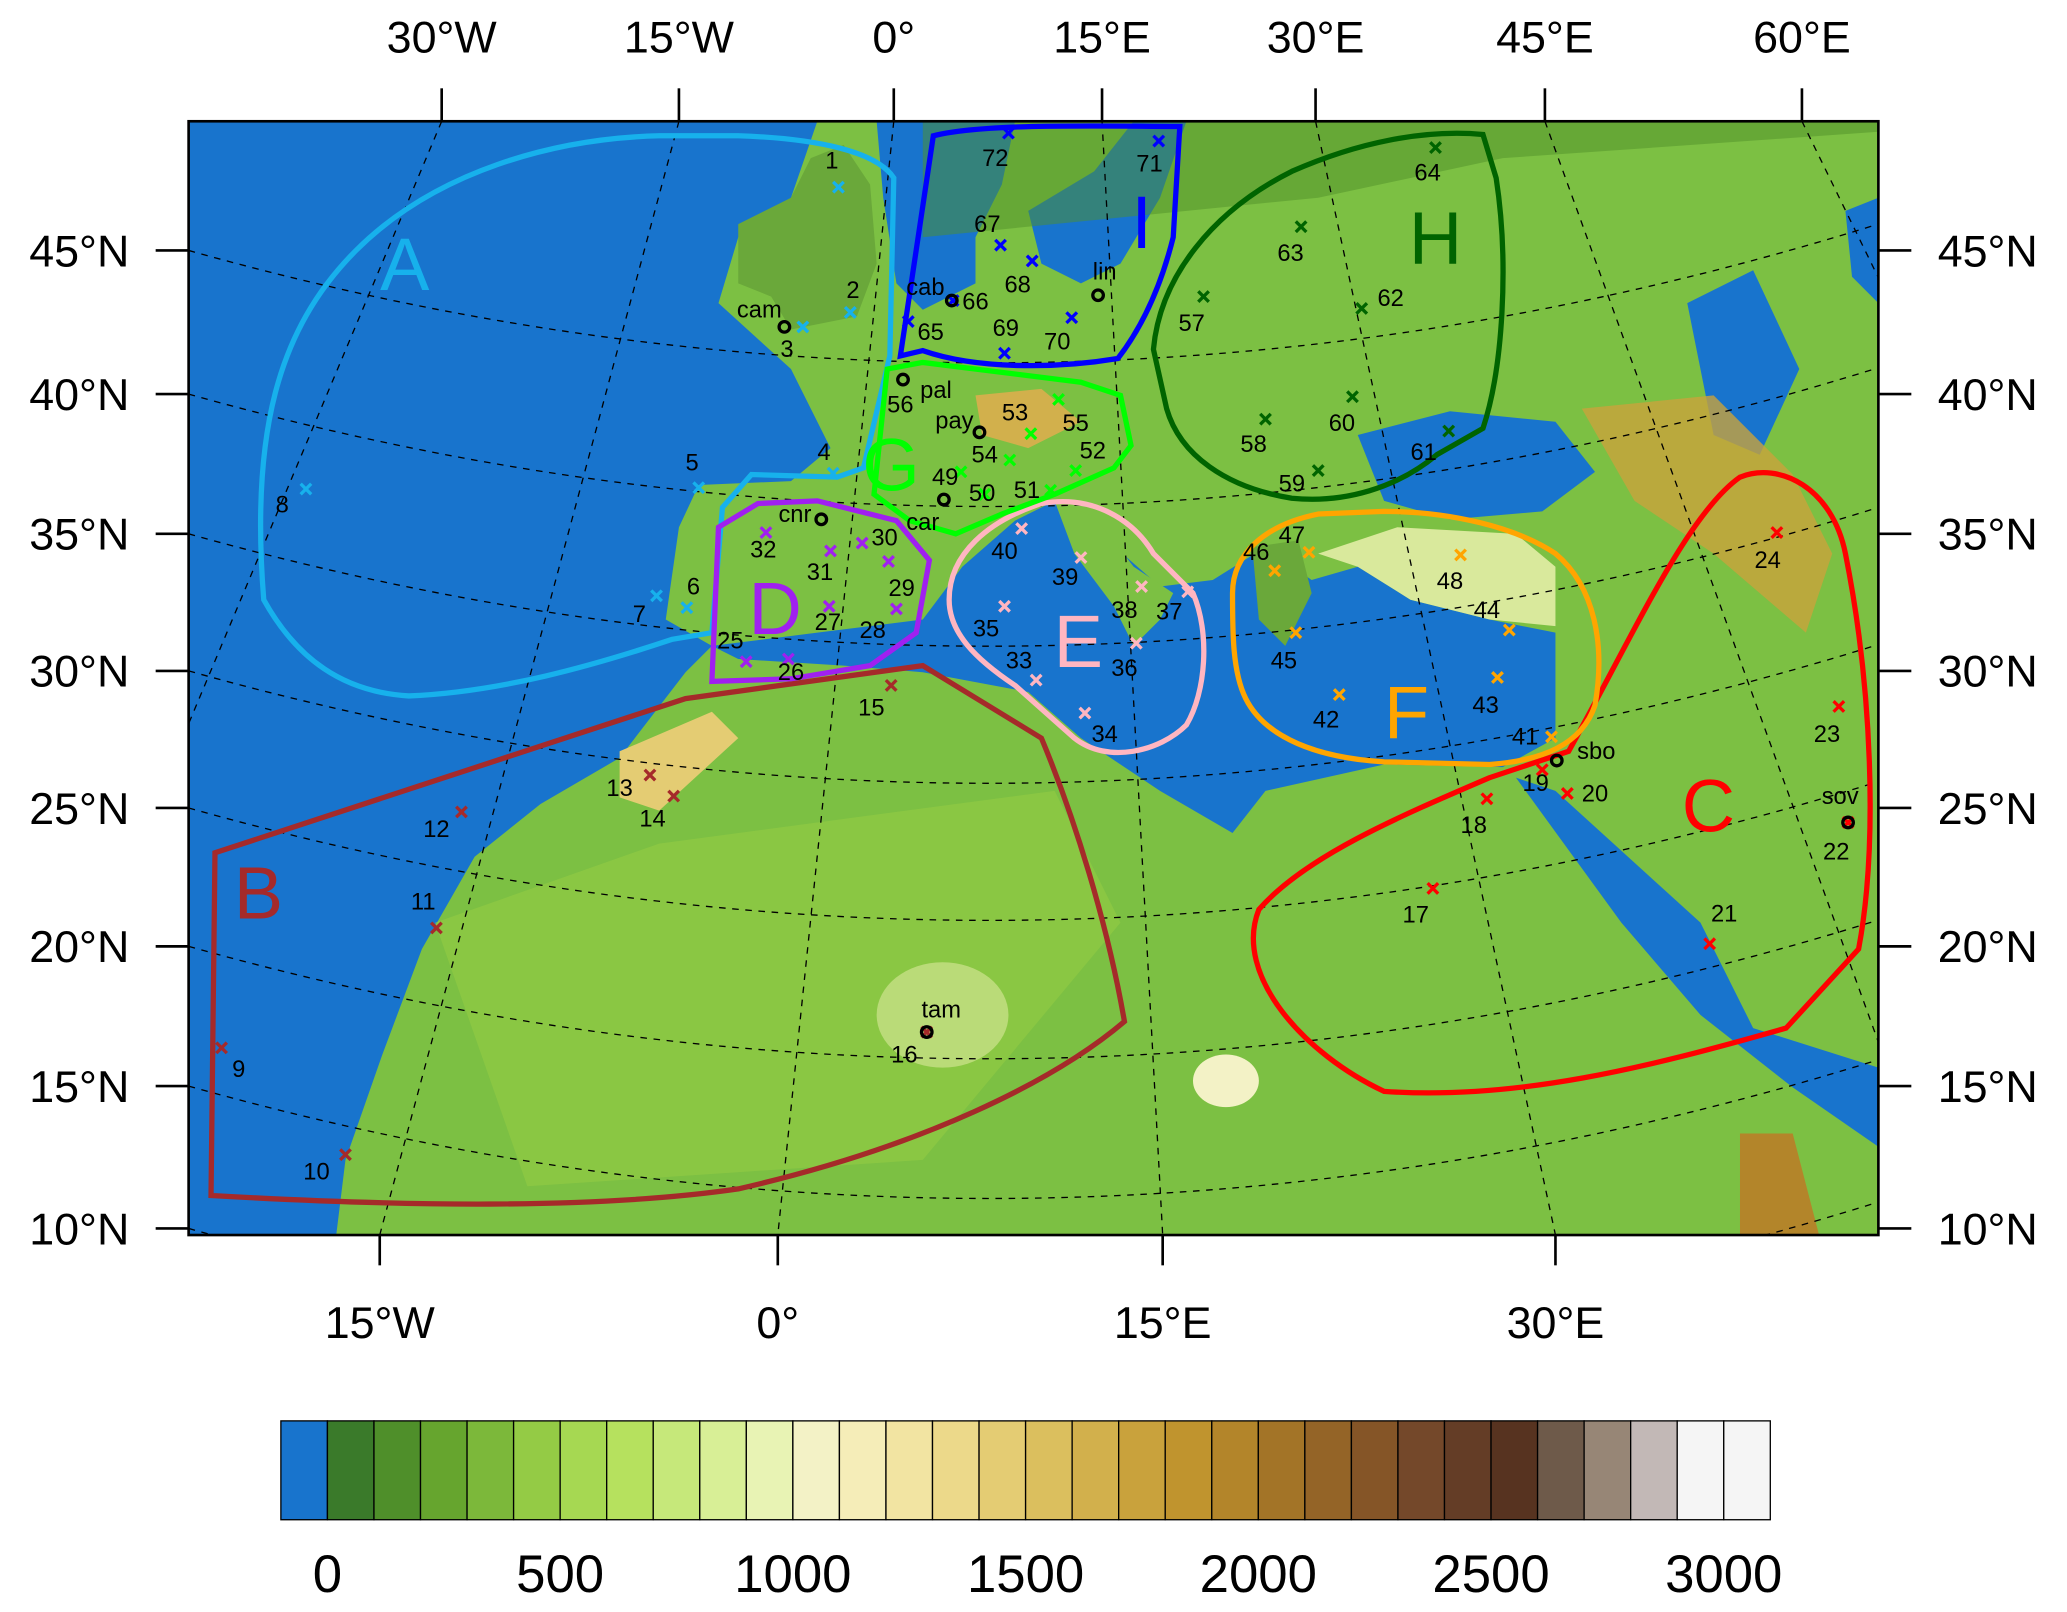 This screenshot has width=2067, height=1612. I want to click on station-label: 29, so click(901, 589).